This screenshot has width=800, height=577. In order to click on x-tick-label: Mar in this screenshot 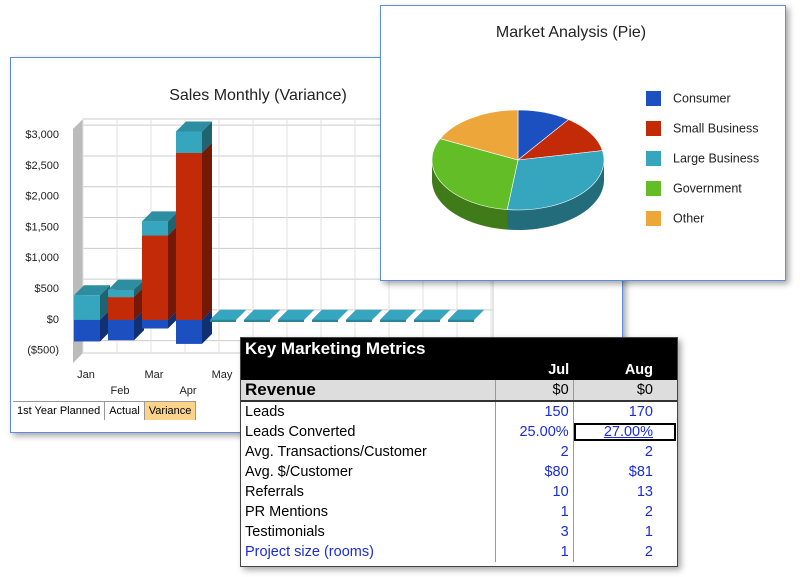, I will do `click(154, 375)`.